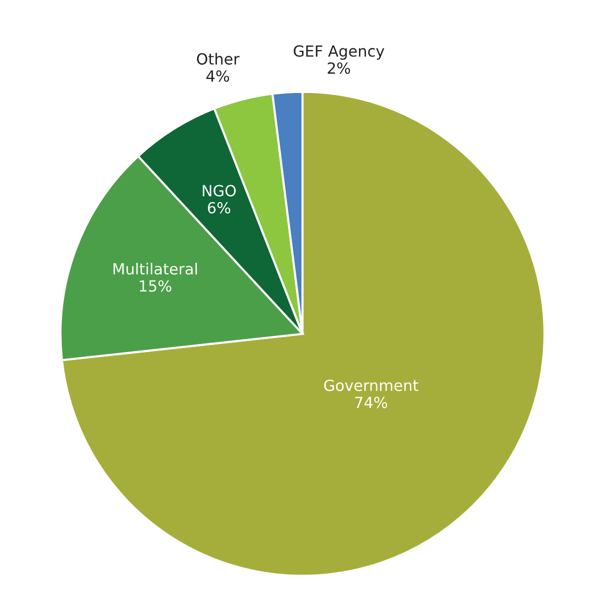  What do you see at coordinates (371, 386) in the screenshot?
I see `slice-label: Government` at bounding box center [371, 386].